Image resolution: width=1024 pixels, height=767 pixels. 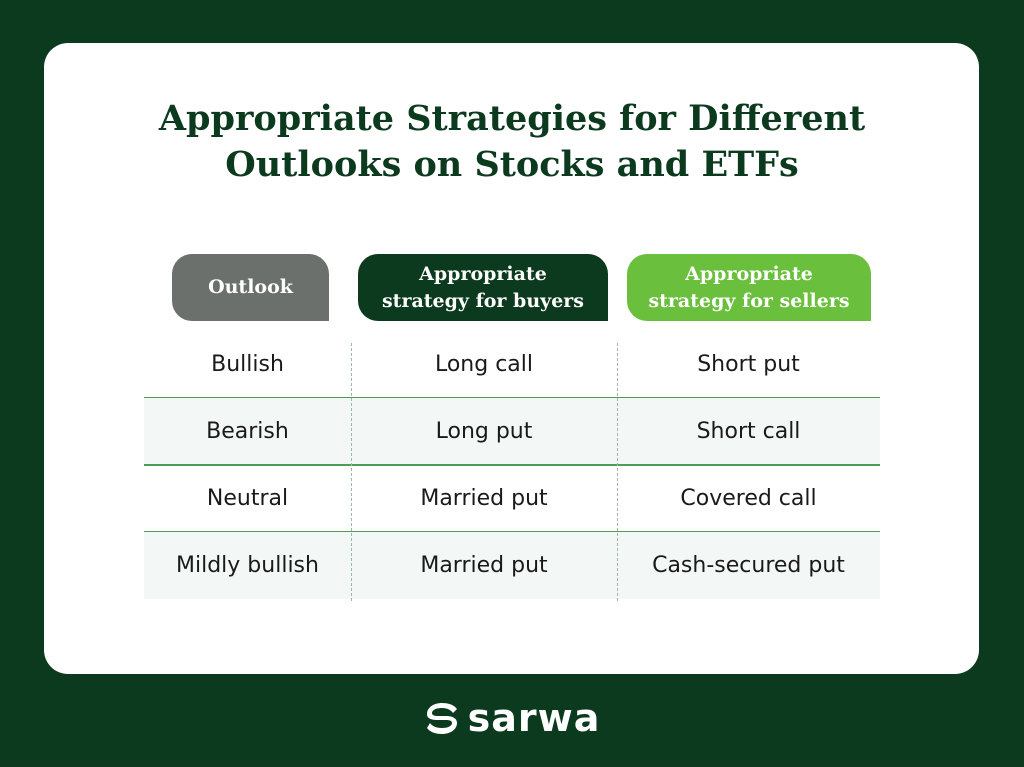 I want to click on cell-buyers: Long call, so click(x=484, y=364).